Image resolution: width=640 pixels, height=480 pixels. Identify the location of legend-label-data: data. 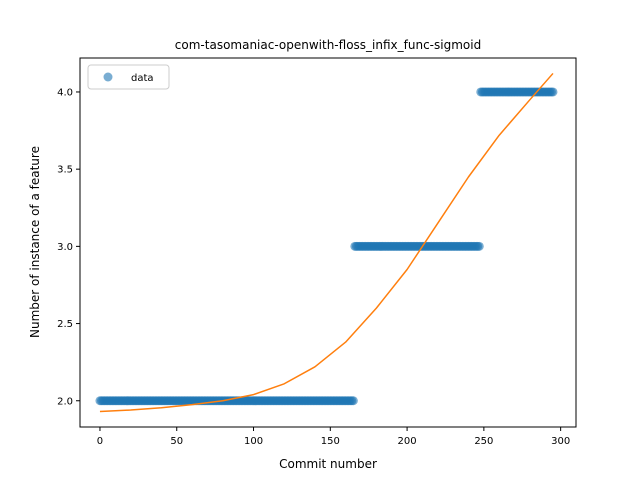
(142, 78).